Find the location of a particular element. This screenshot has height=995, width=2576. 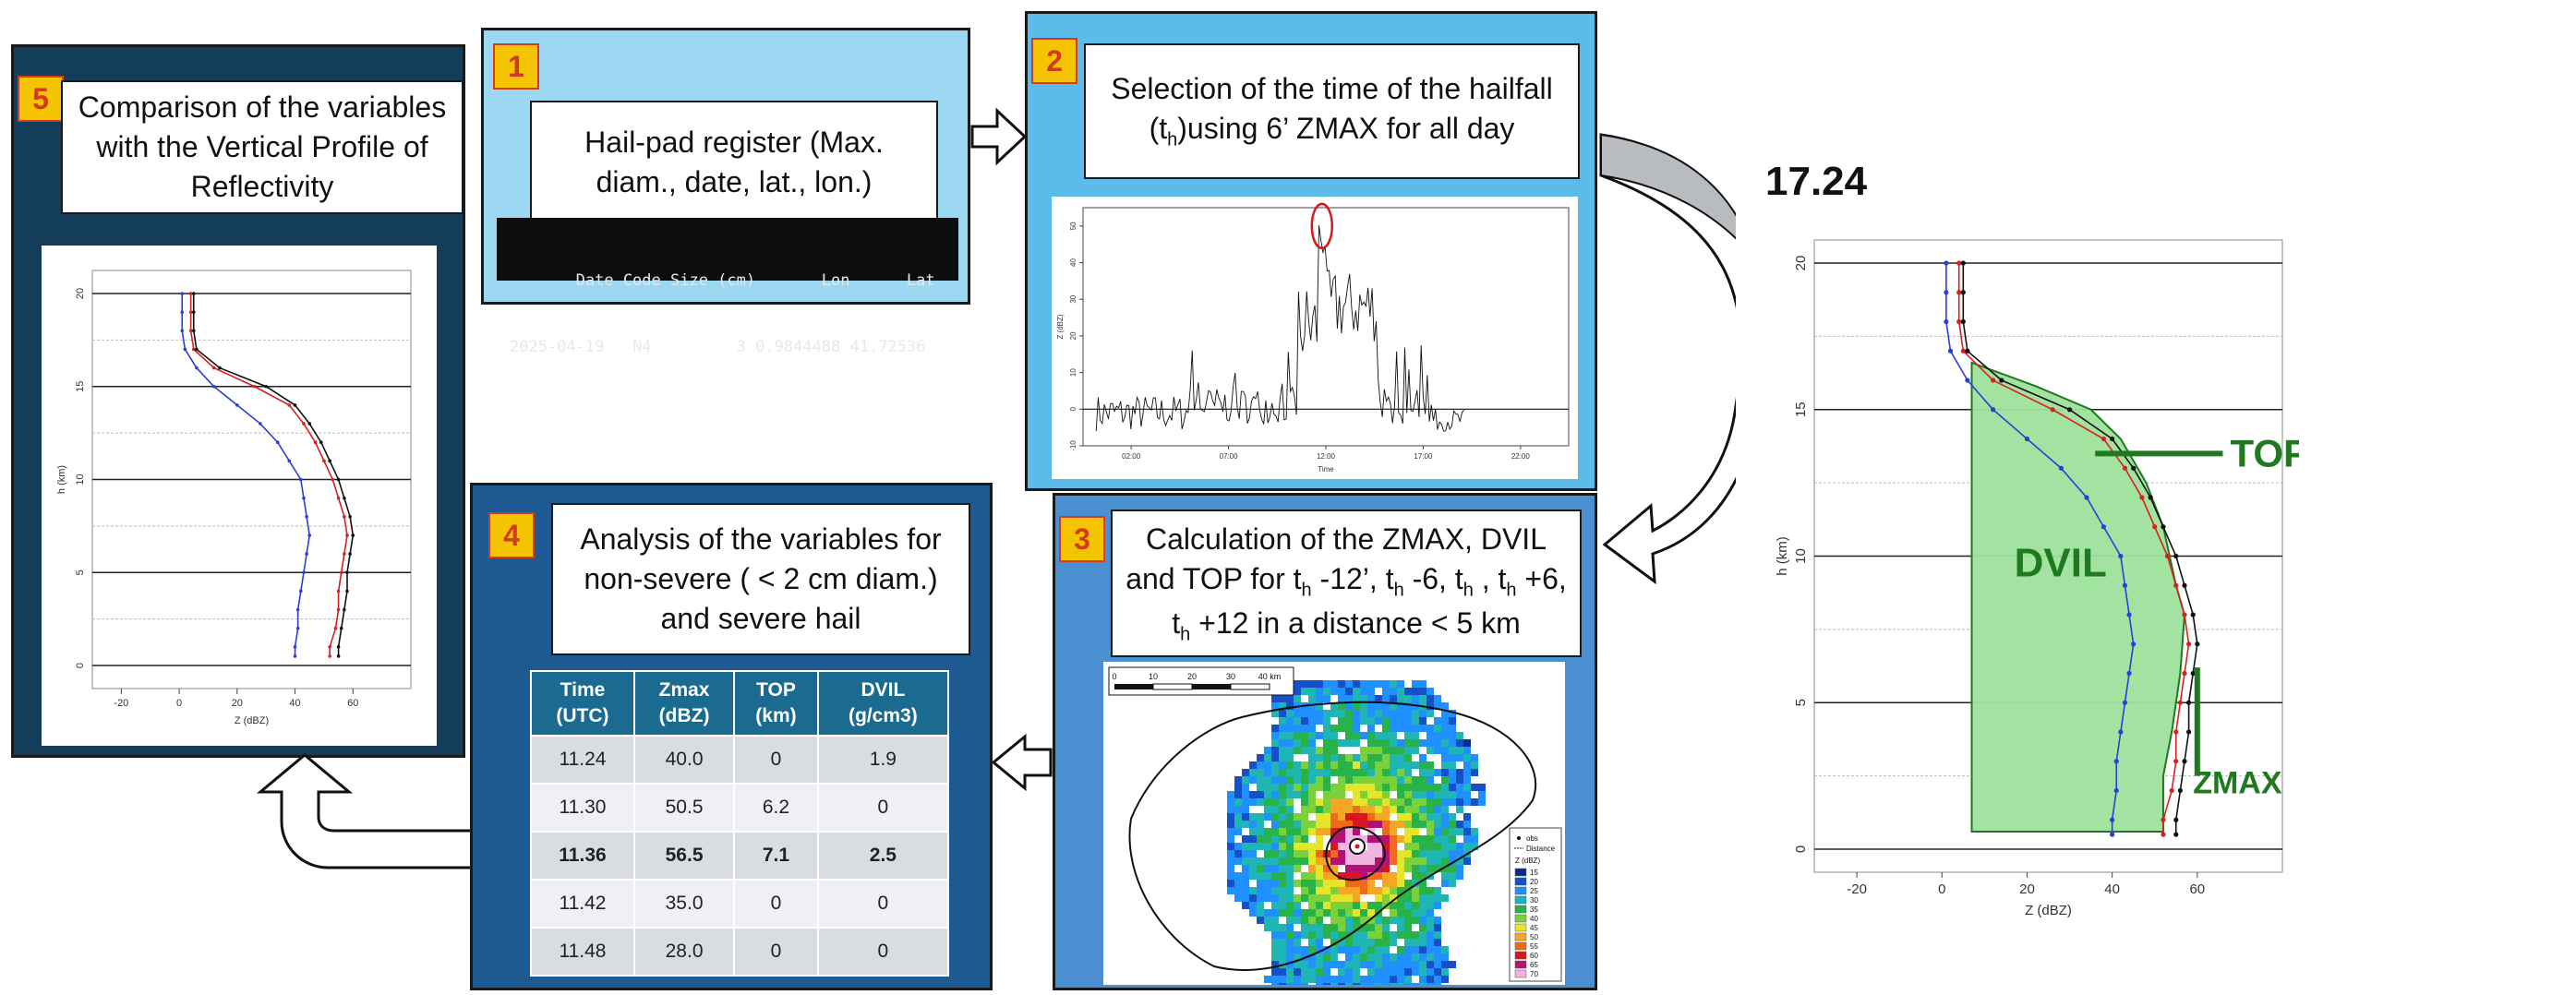

table-cell: 28.0 is located at coordinates (684, 952).